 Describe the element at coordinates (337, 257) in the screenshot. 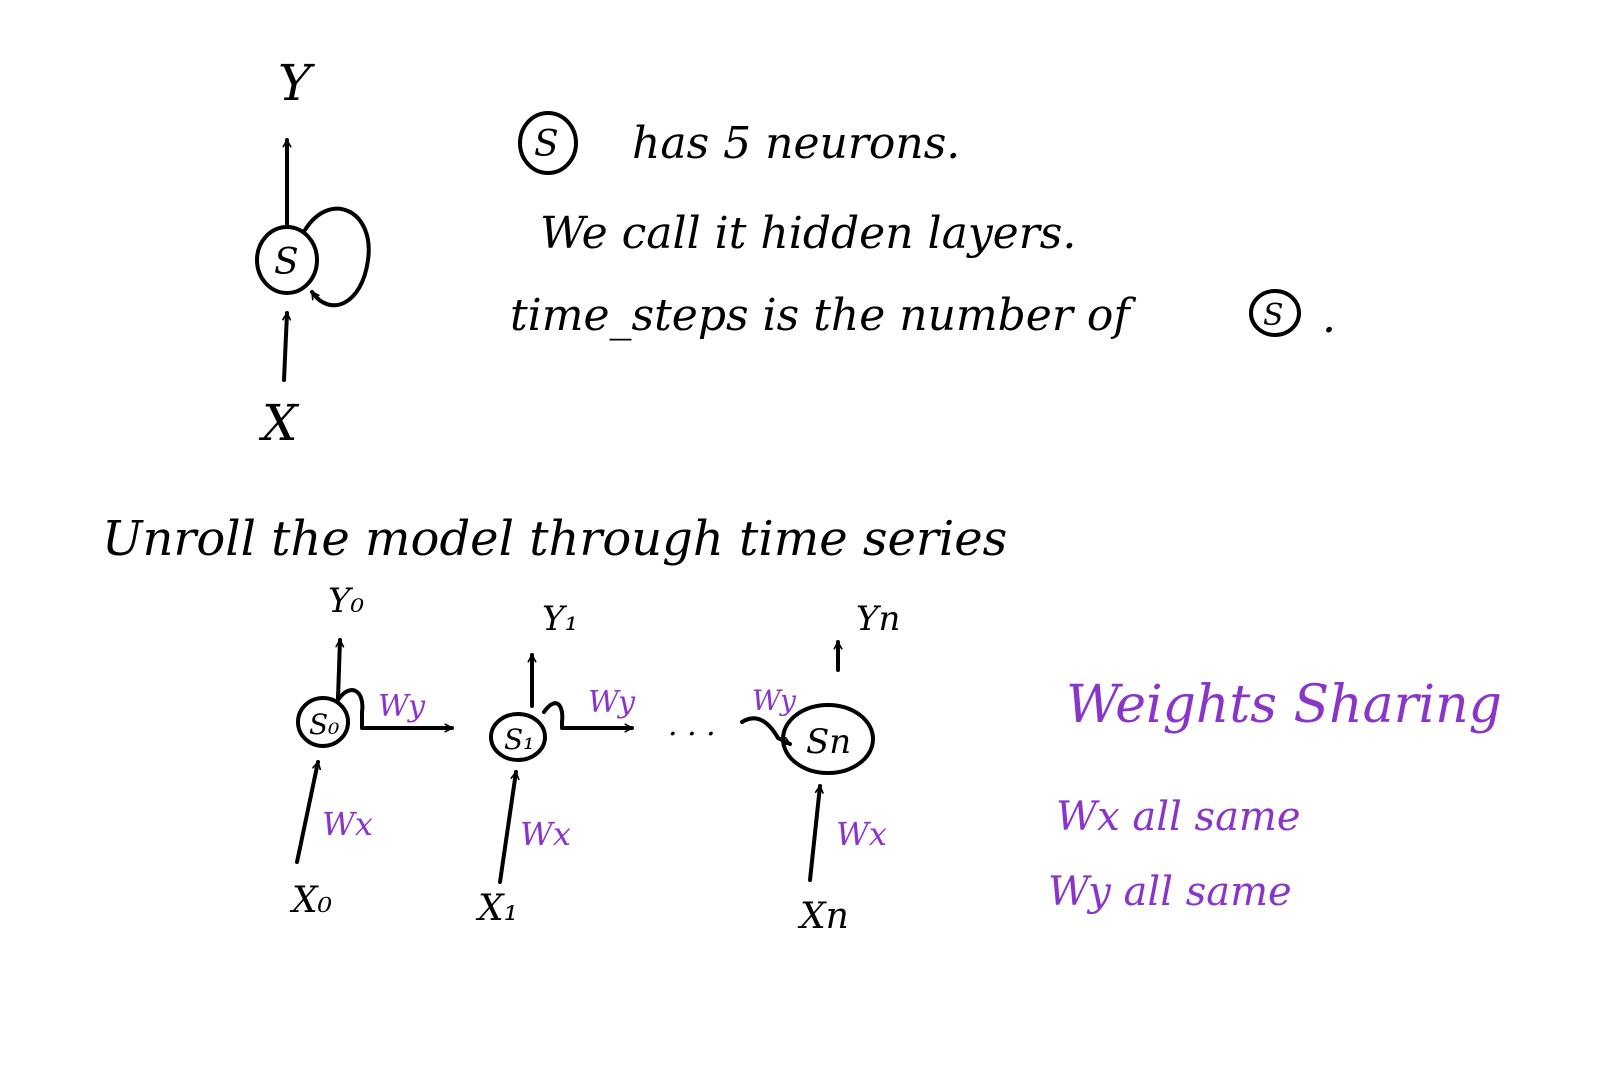

I see `folded-recurrent-loop` at that location.